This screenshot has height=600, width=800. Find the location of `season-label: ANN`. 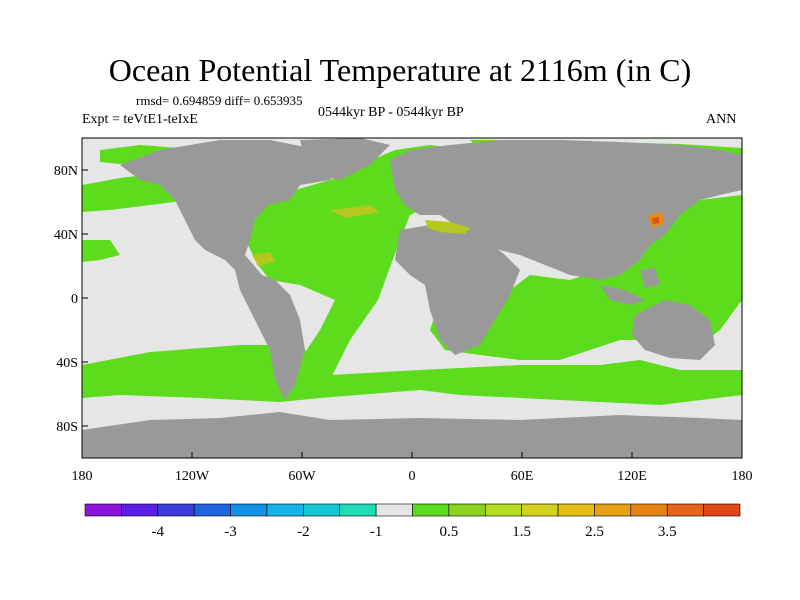

season-label: ANN is located at coordinates (721, 119).